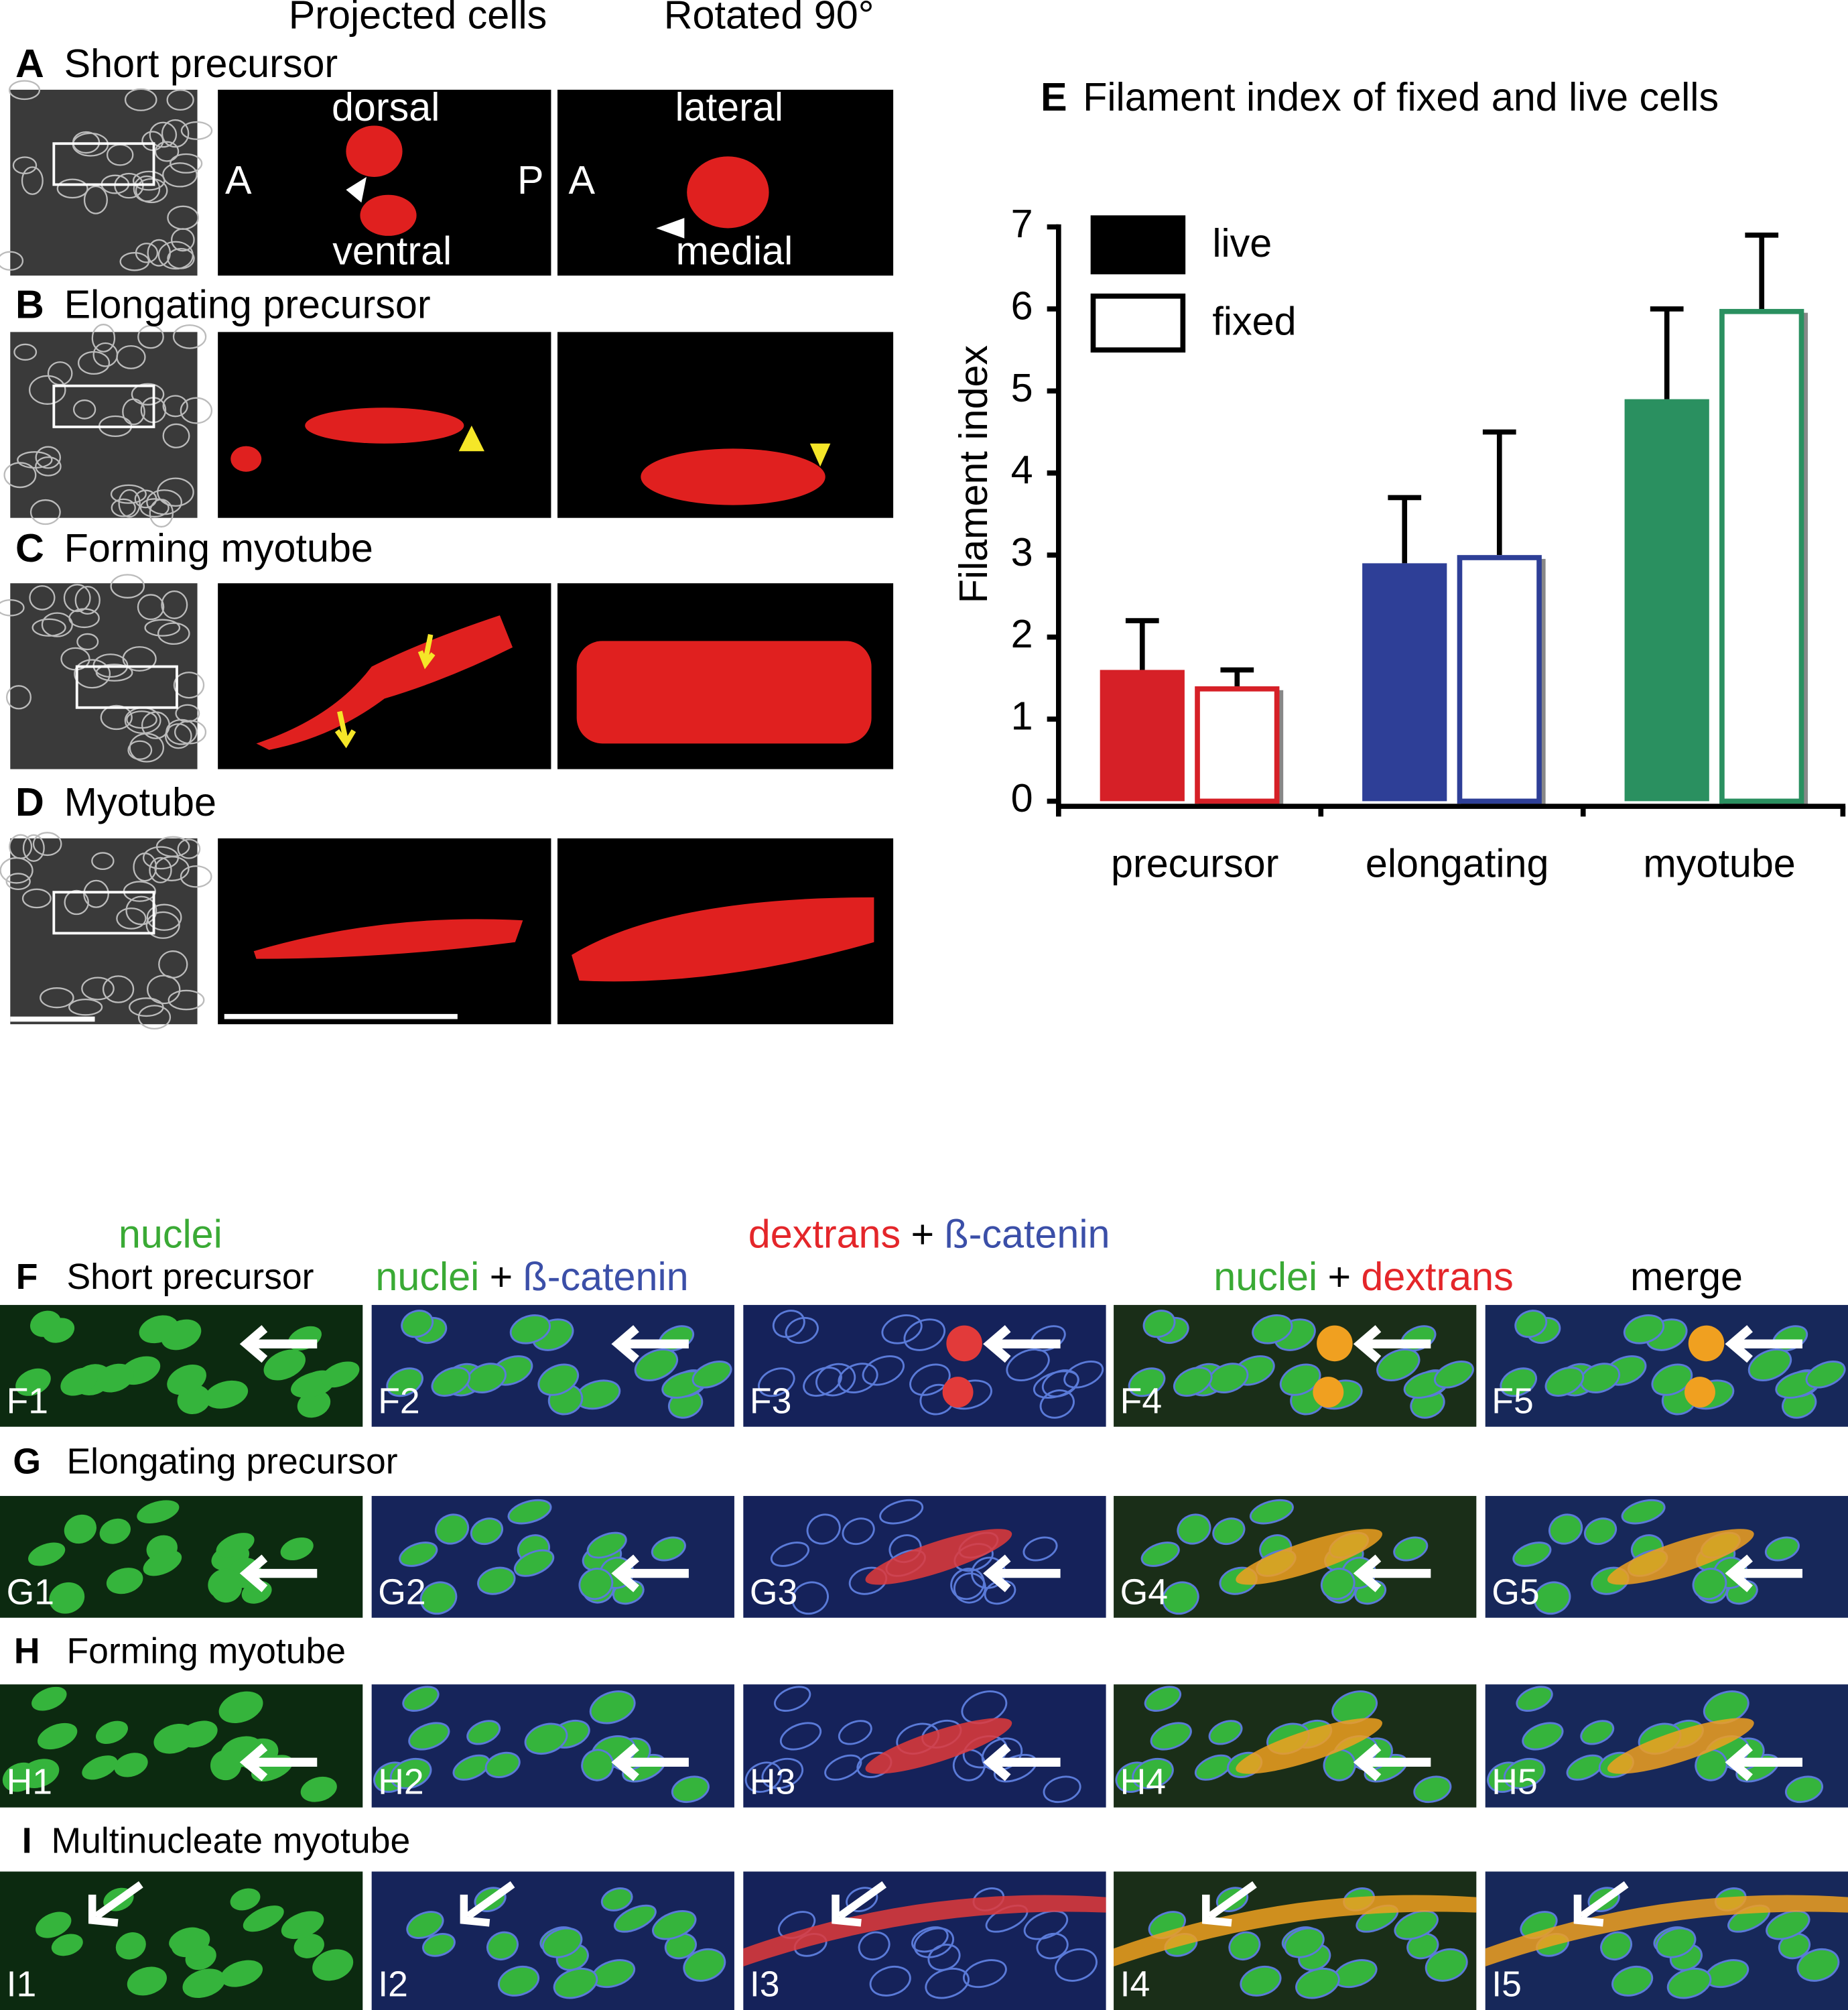 The image size is (1848, 2010). Describe the element at coordinates (393, 1985) in the screenshot. I see `subpanel-label: I2` at that location.